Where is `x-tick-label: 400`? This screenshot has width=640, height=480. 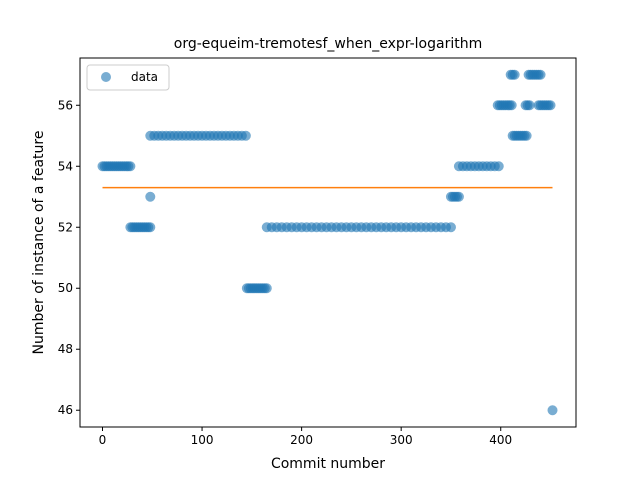 x-tick-label: 400 is located at coordinates (500, 440).